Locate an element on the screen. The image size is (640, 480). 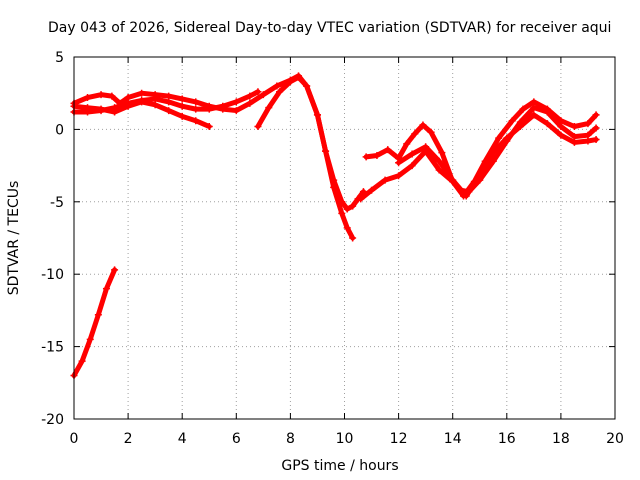
x-tick-label: 6 is located at coordinates (236, 439).